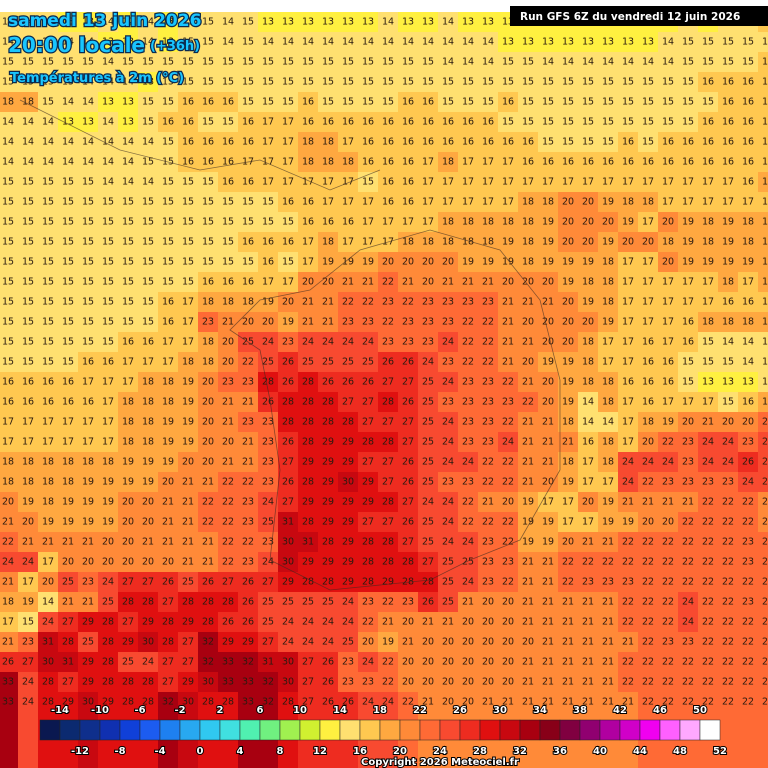  What do you see at coordinates (428, 482) in the screenshot?
I see `temperature-value: 25` at bounding box center [428, 482].